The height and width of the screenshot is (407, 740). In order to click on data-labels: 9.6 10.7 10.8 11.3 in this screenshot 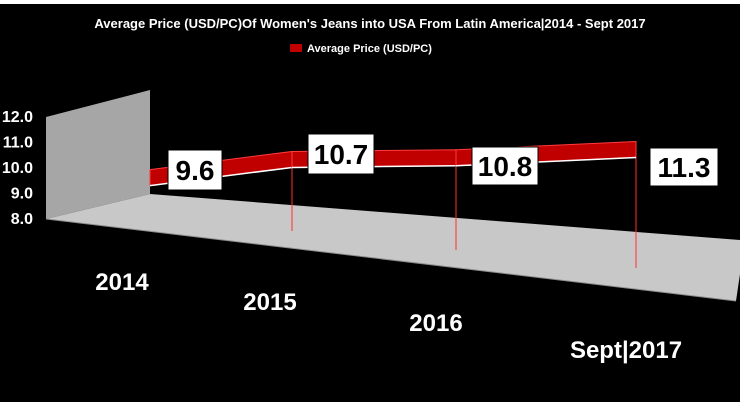, I will do `click(443, 162)`.